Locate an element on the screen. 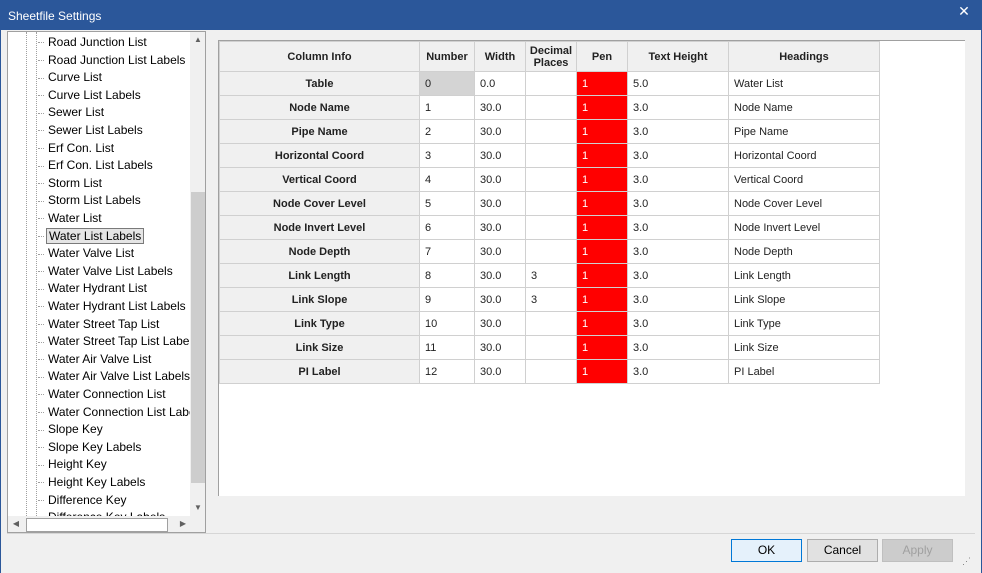 Image resolution: width=982 pixels, height=573 pixels. tree-item: Sewer List is located at coordinates (72, 112).